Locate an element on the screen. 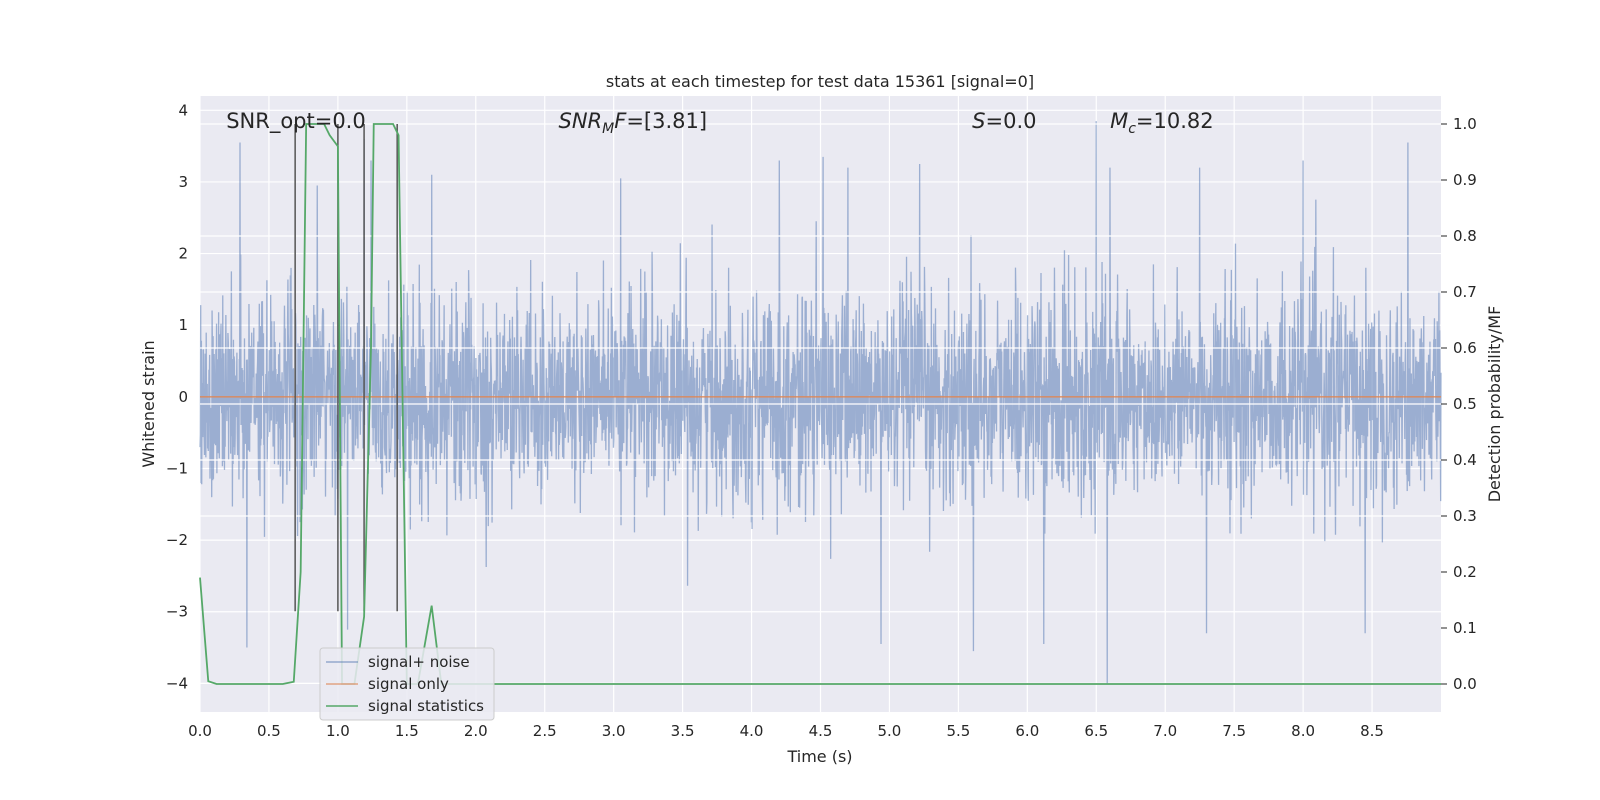  annotation-3: Mc=10.82 is located at coordinates (1162, 123).